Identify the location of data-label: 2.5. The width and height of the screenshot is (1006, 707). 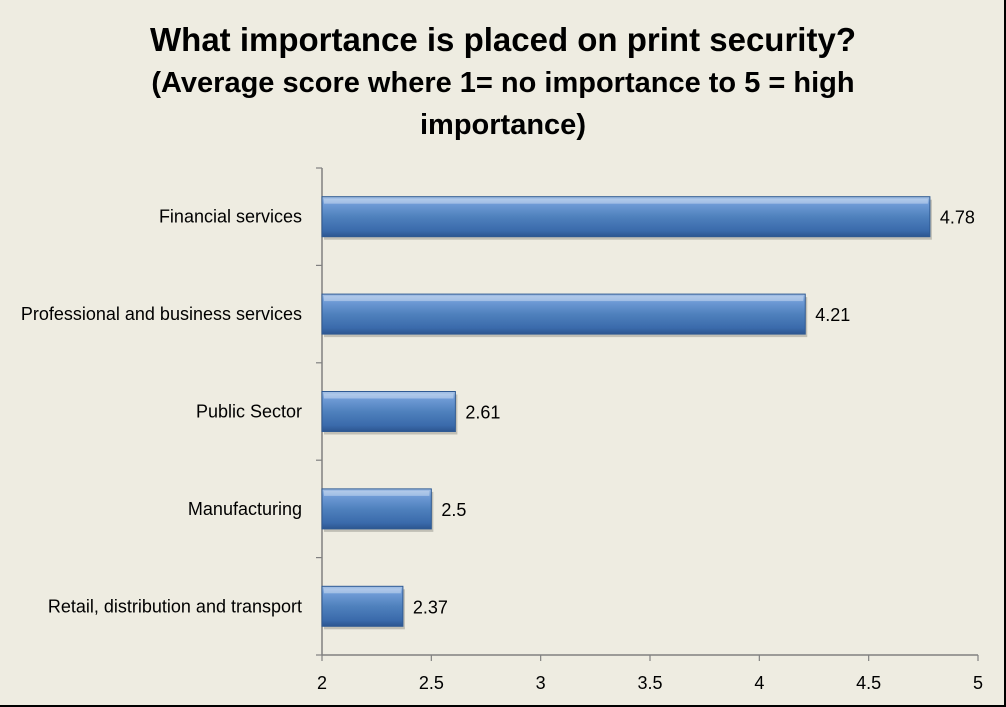
(453, 510).